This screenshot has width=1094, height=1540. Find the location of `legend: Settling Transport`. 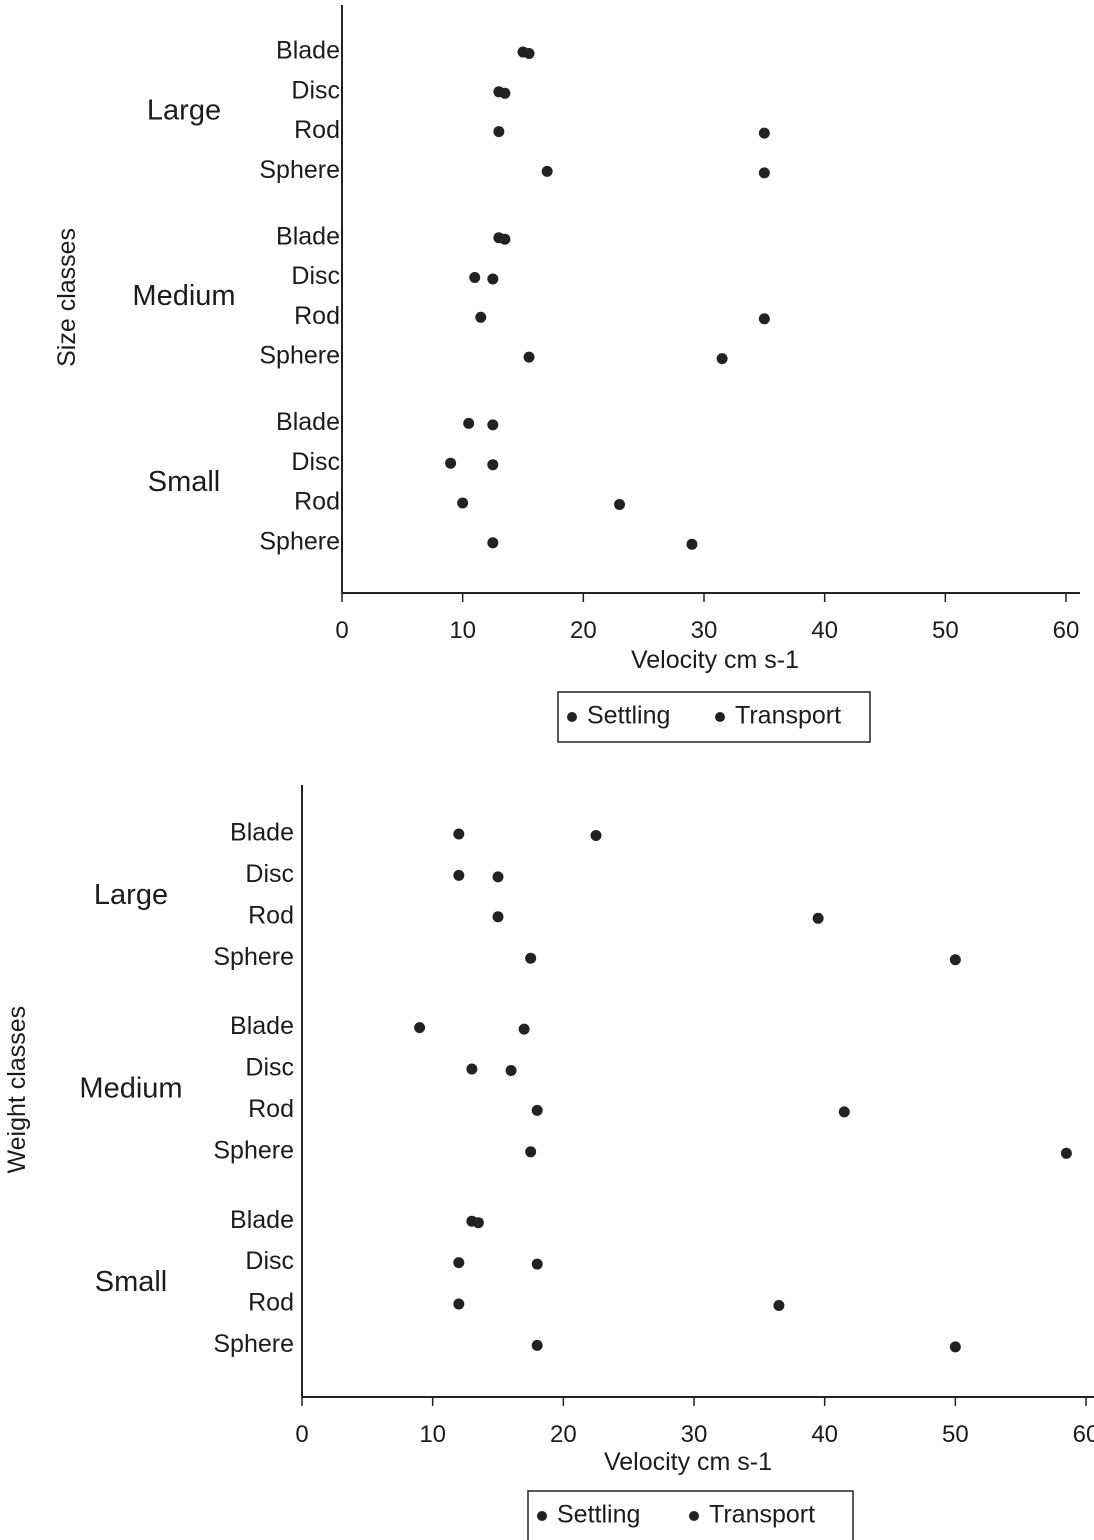

legend: Settling Transport is located at coordinates (690, 1515).